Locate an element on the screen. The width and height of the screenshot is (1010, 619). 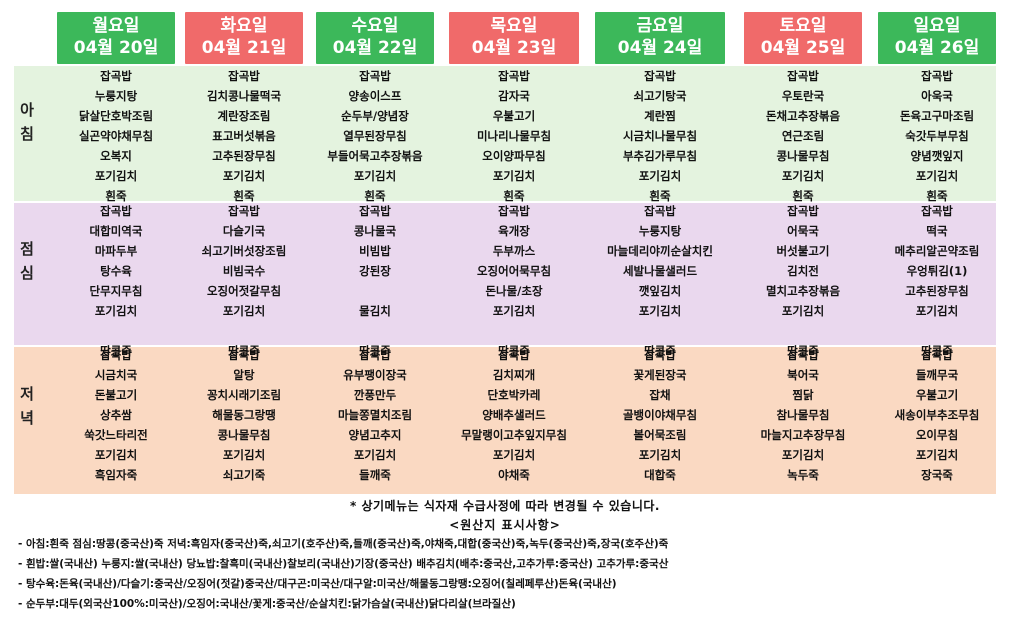
menu-item: 오이양파무침 is located at coordinates (514, 156).